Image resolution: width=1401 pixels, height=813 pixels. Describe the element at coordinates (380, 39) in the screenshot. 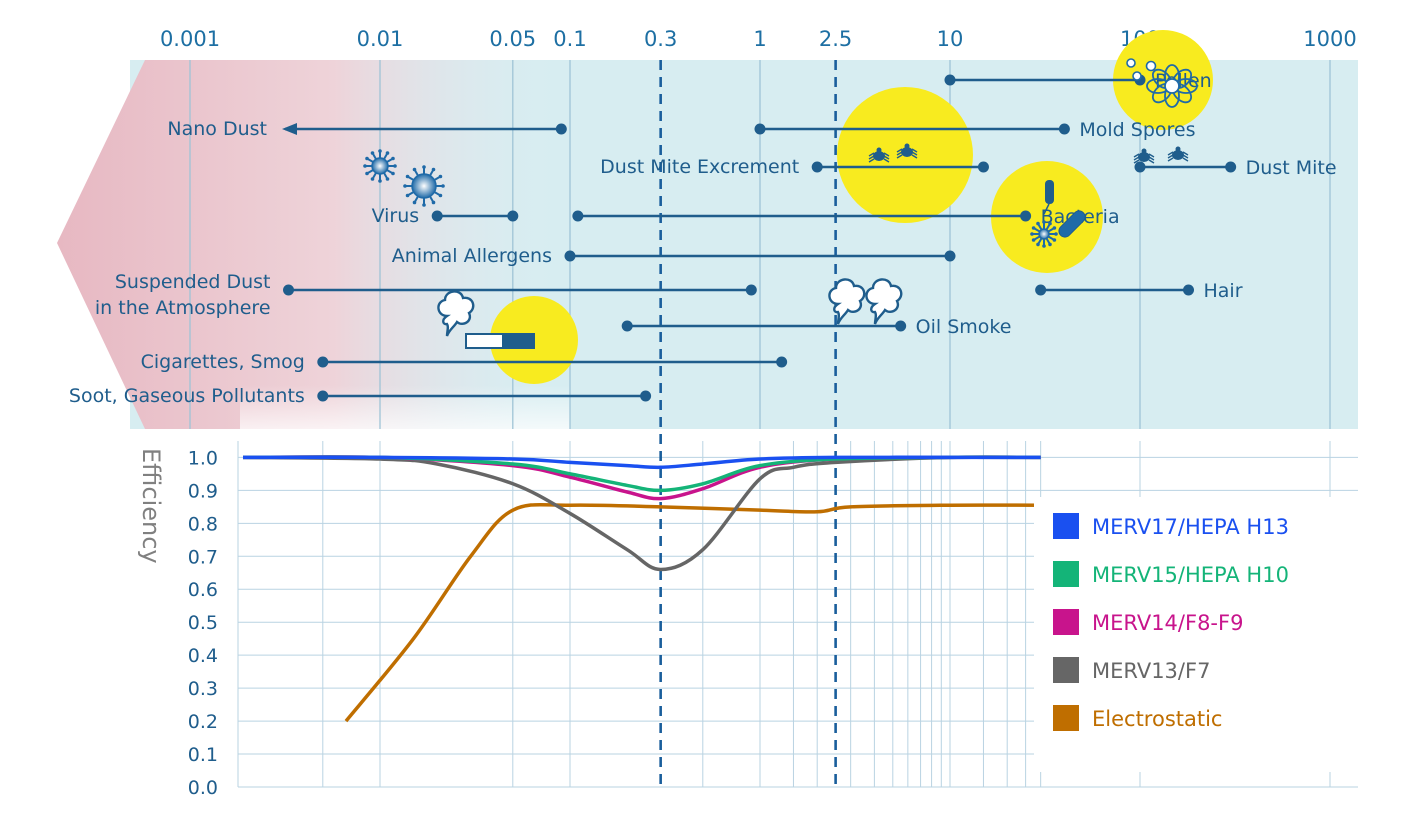

I see `size-tick-label: 0.01` at that location.